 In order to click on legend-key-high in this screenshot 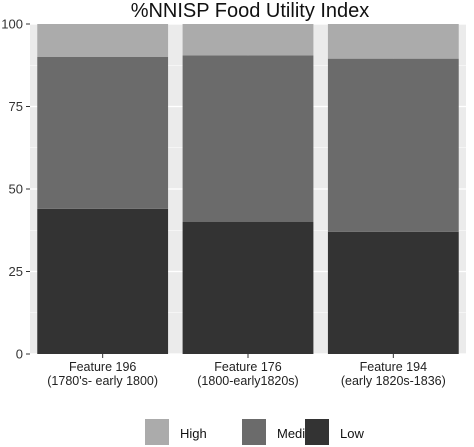, I will do `click(157, 432)`.